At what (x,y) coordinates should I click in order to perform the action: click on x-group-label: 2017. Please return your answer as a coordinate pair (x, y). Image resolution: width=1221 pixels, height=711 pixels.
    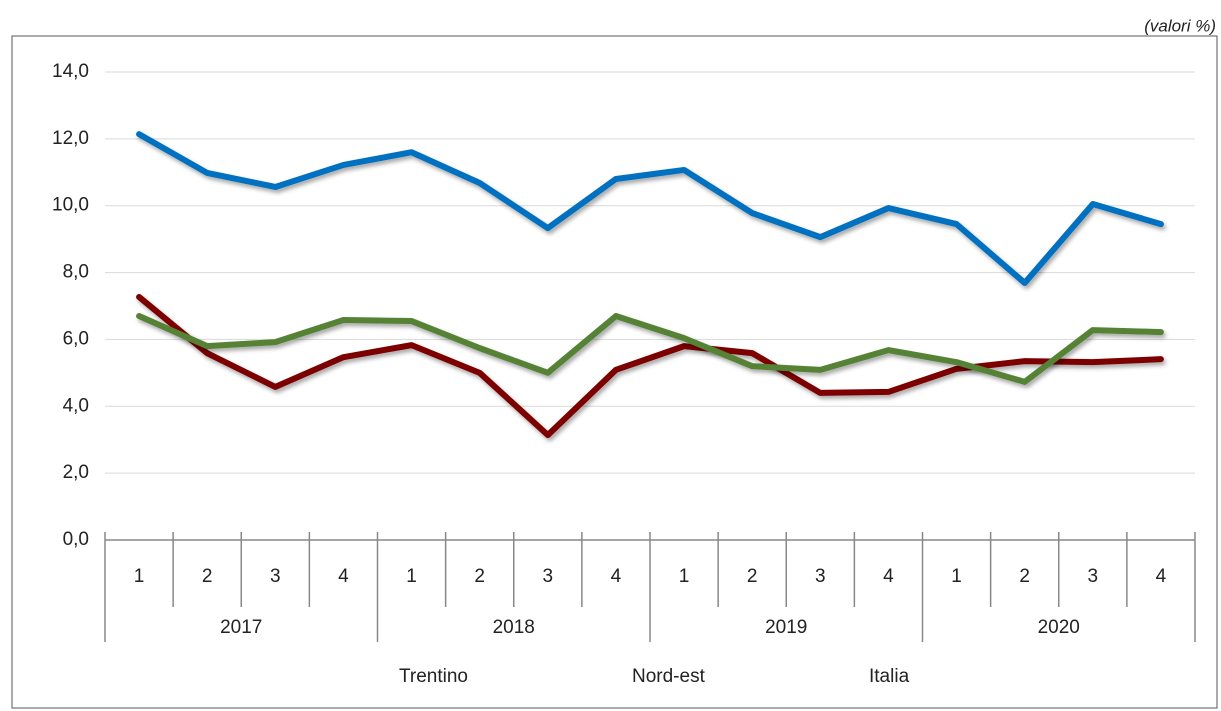
    Looking at the image, I should click on (241, 627).